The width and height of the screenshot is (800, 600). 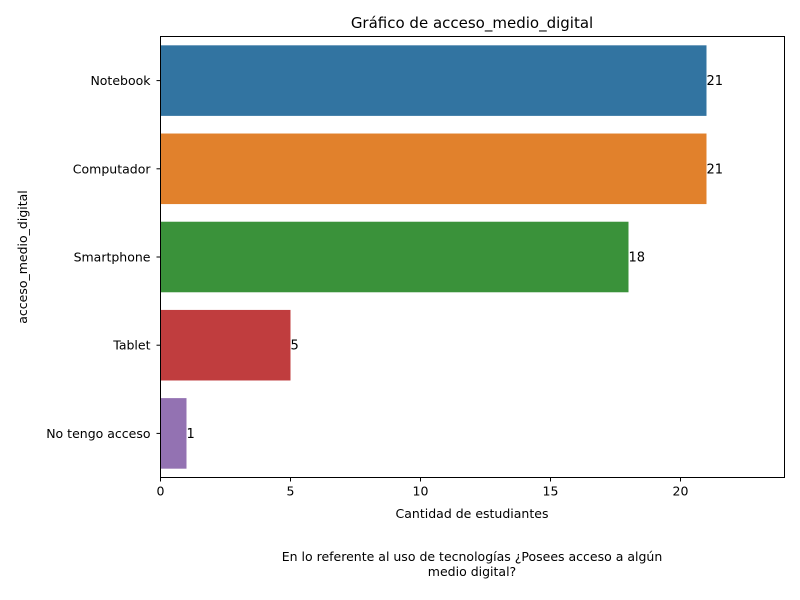 What do you see at coordinates (637, 258) in the screenshot?
I see `data-label-smartphone: 18` at bounding box center [637, 258].